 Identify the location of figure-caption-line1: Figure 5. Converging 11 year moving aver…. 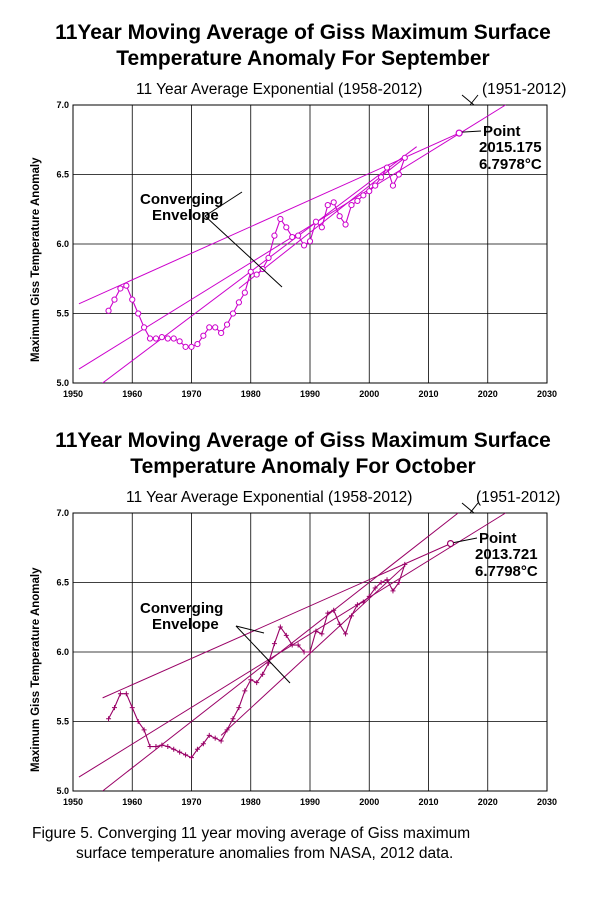
(251, 833).